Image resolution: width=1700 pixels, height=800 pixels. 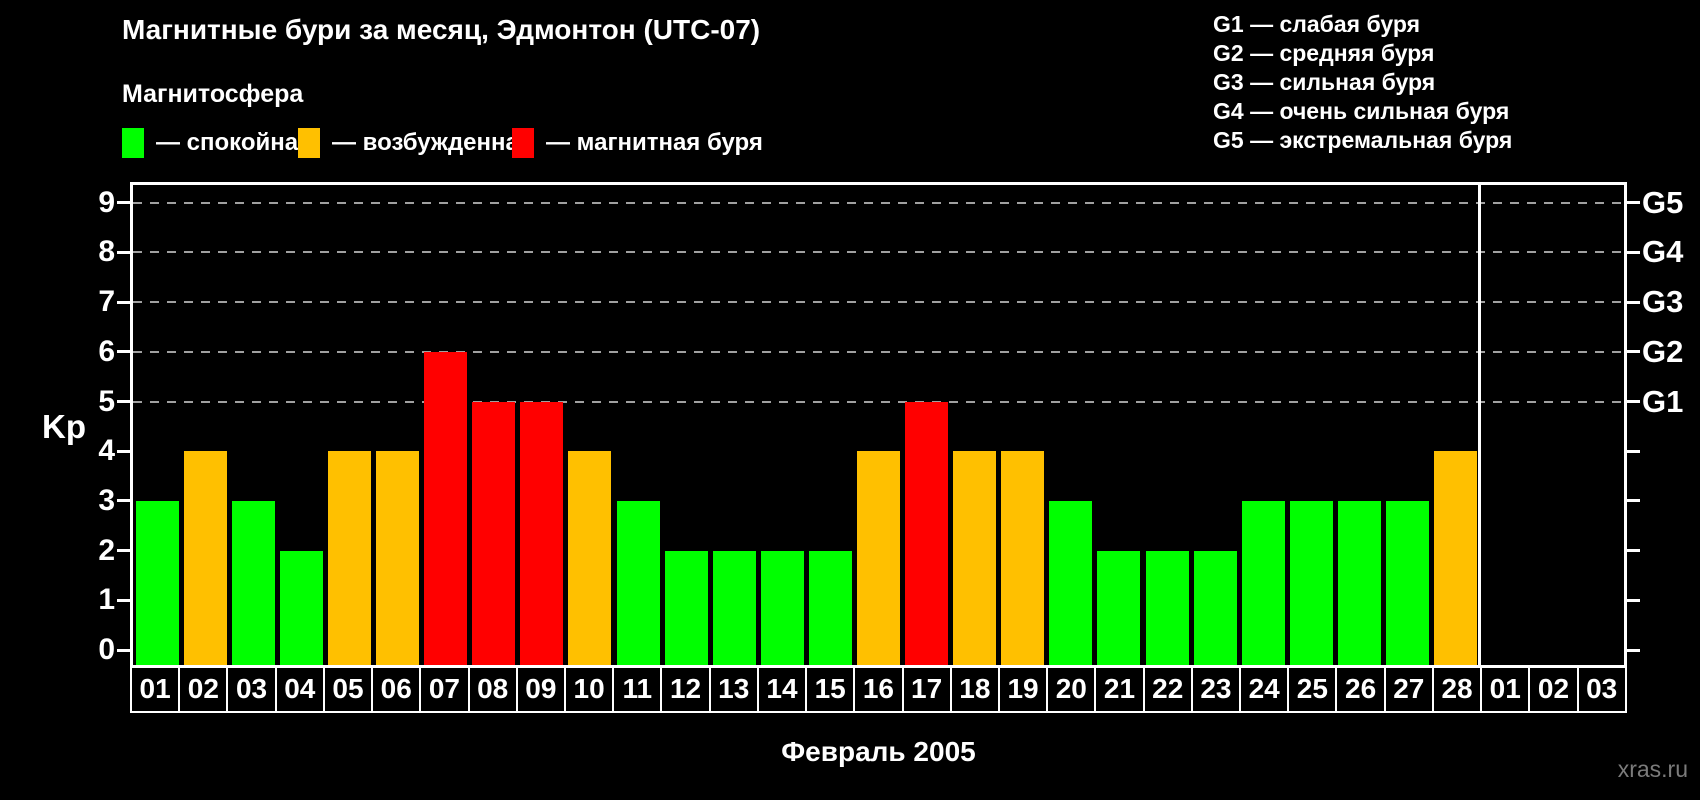 What do you see at coordinates (1457, 689) in the screenshot?
I see `day-label-cell: 28` at bounding box center [1457, 689].